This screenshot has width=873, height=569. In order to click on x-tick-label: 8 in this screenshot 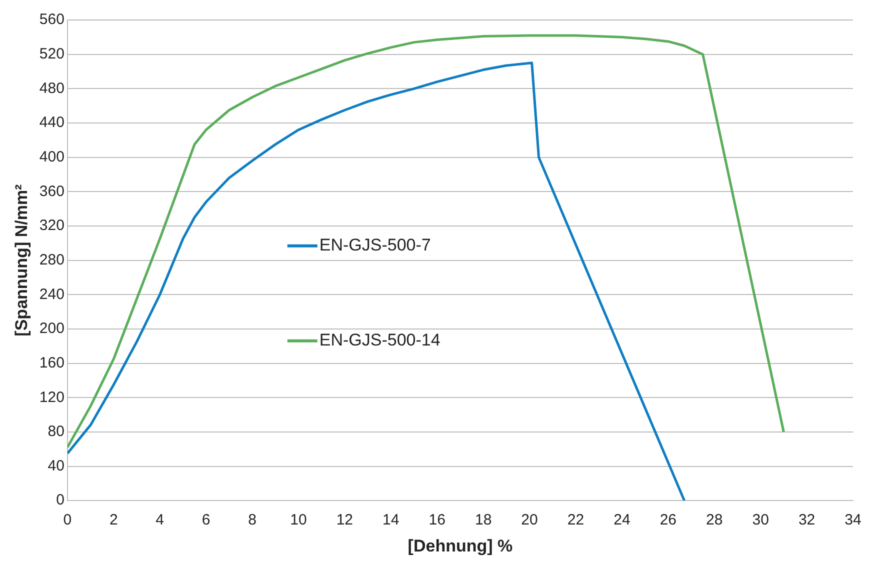, I will do `click(252, 520)`.